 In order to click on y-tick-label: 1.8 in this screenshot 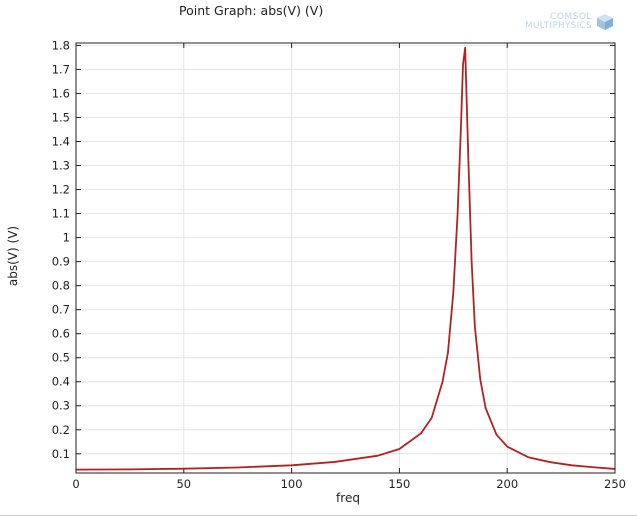, I will do `click(61, 45)`.